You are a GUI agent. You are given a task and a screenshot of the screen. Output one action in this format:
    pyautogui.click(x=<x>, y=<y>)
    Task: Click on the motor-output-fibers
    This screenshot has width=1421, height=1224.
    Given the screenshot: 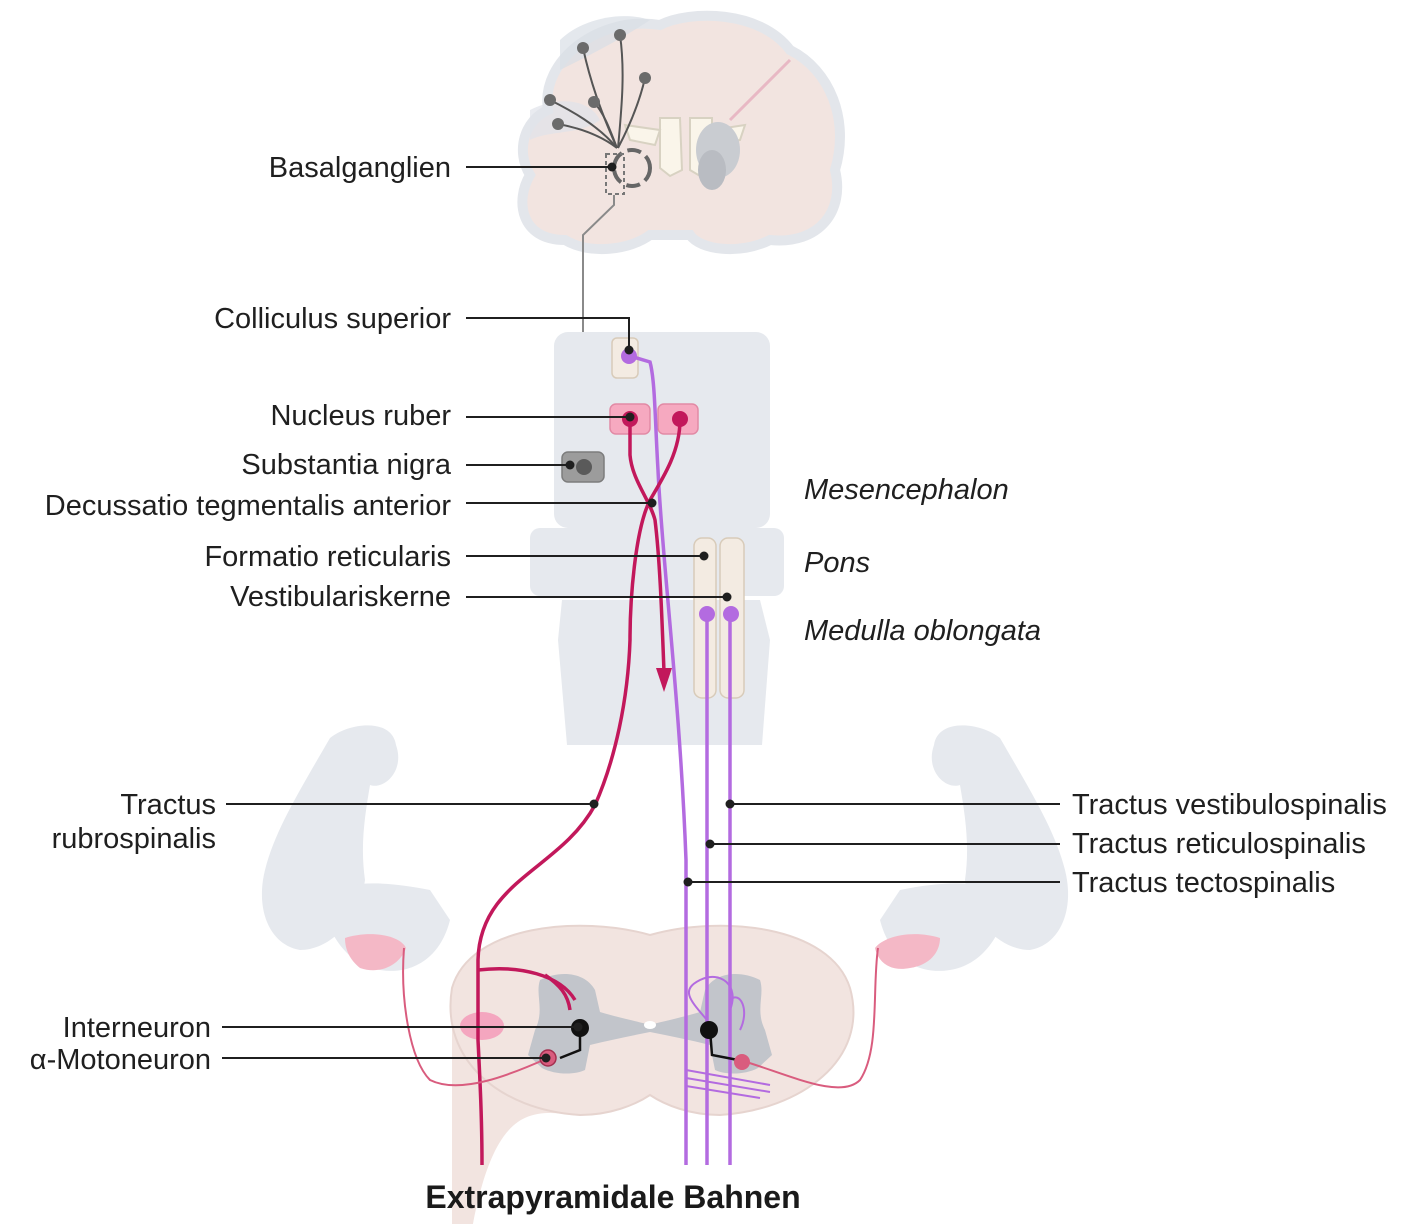 What is the action you would take?
    pyautogui.click(x=640, y=1018)
    